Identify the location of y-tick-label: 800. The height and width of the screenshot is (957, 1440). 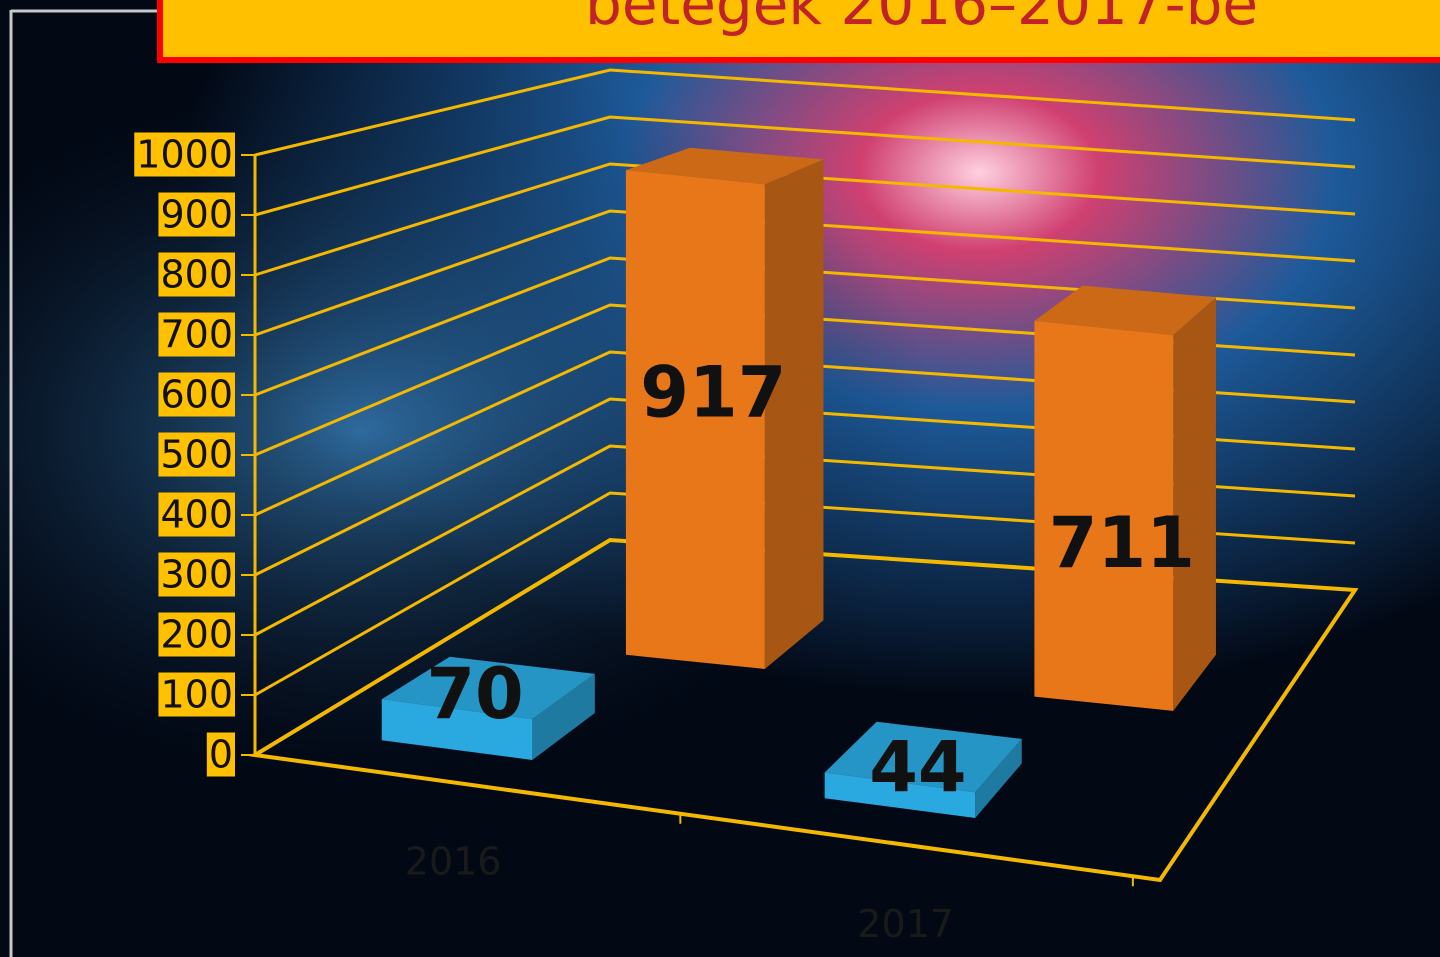
(196, 275).